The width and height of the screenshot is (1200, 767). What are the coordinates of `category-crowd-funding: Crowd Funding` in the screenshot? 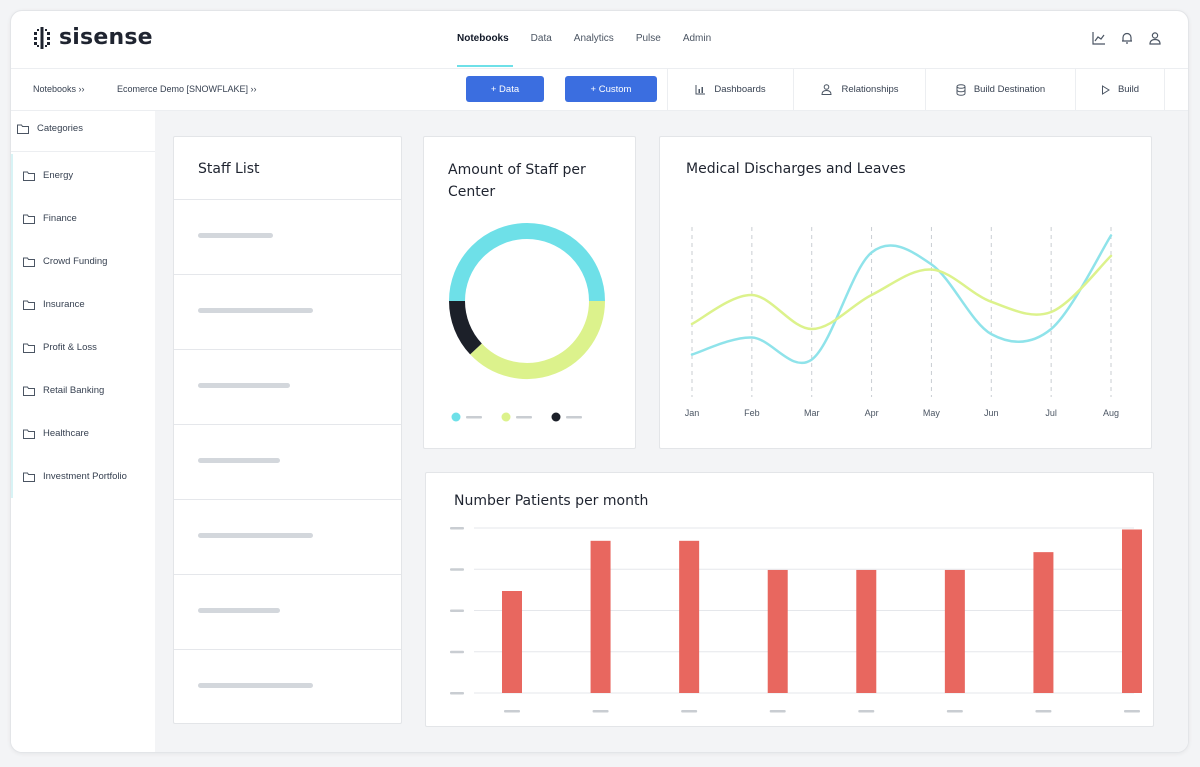 It's located at (83, 261).